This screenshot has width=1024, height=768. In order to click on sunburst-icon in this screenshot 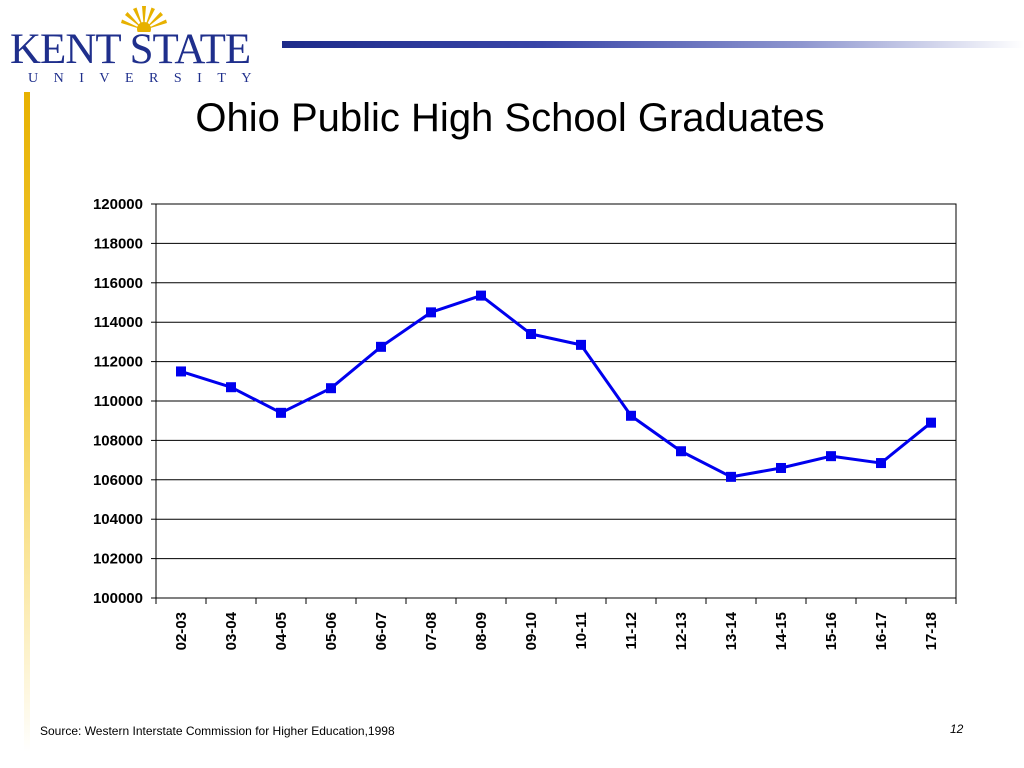, I will do `click(144, 19)`.